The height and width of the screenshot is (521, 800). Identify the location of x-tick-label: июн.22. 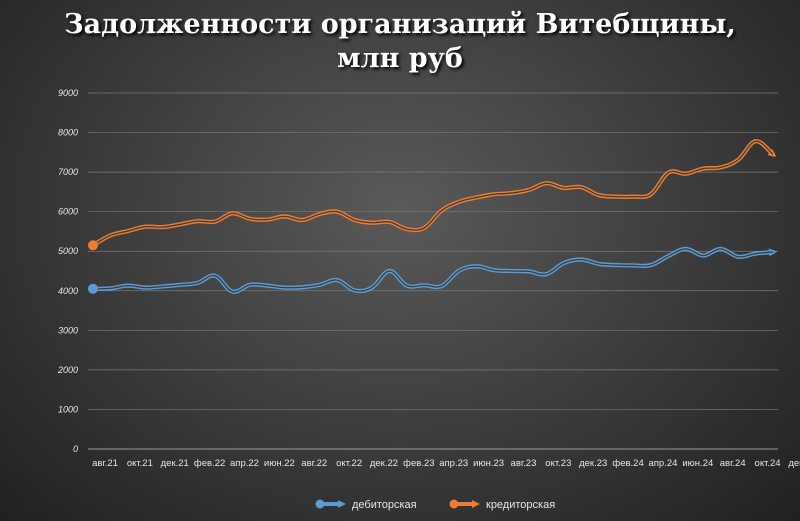
(279, 463).